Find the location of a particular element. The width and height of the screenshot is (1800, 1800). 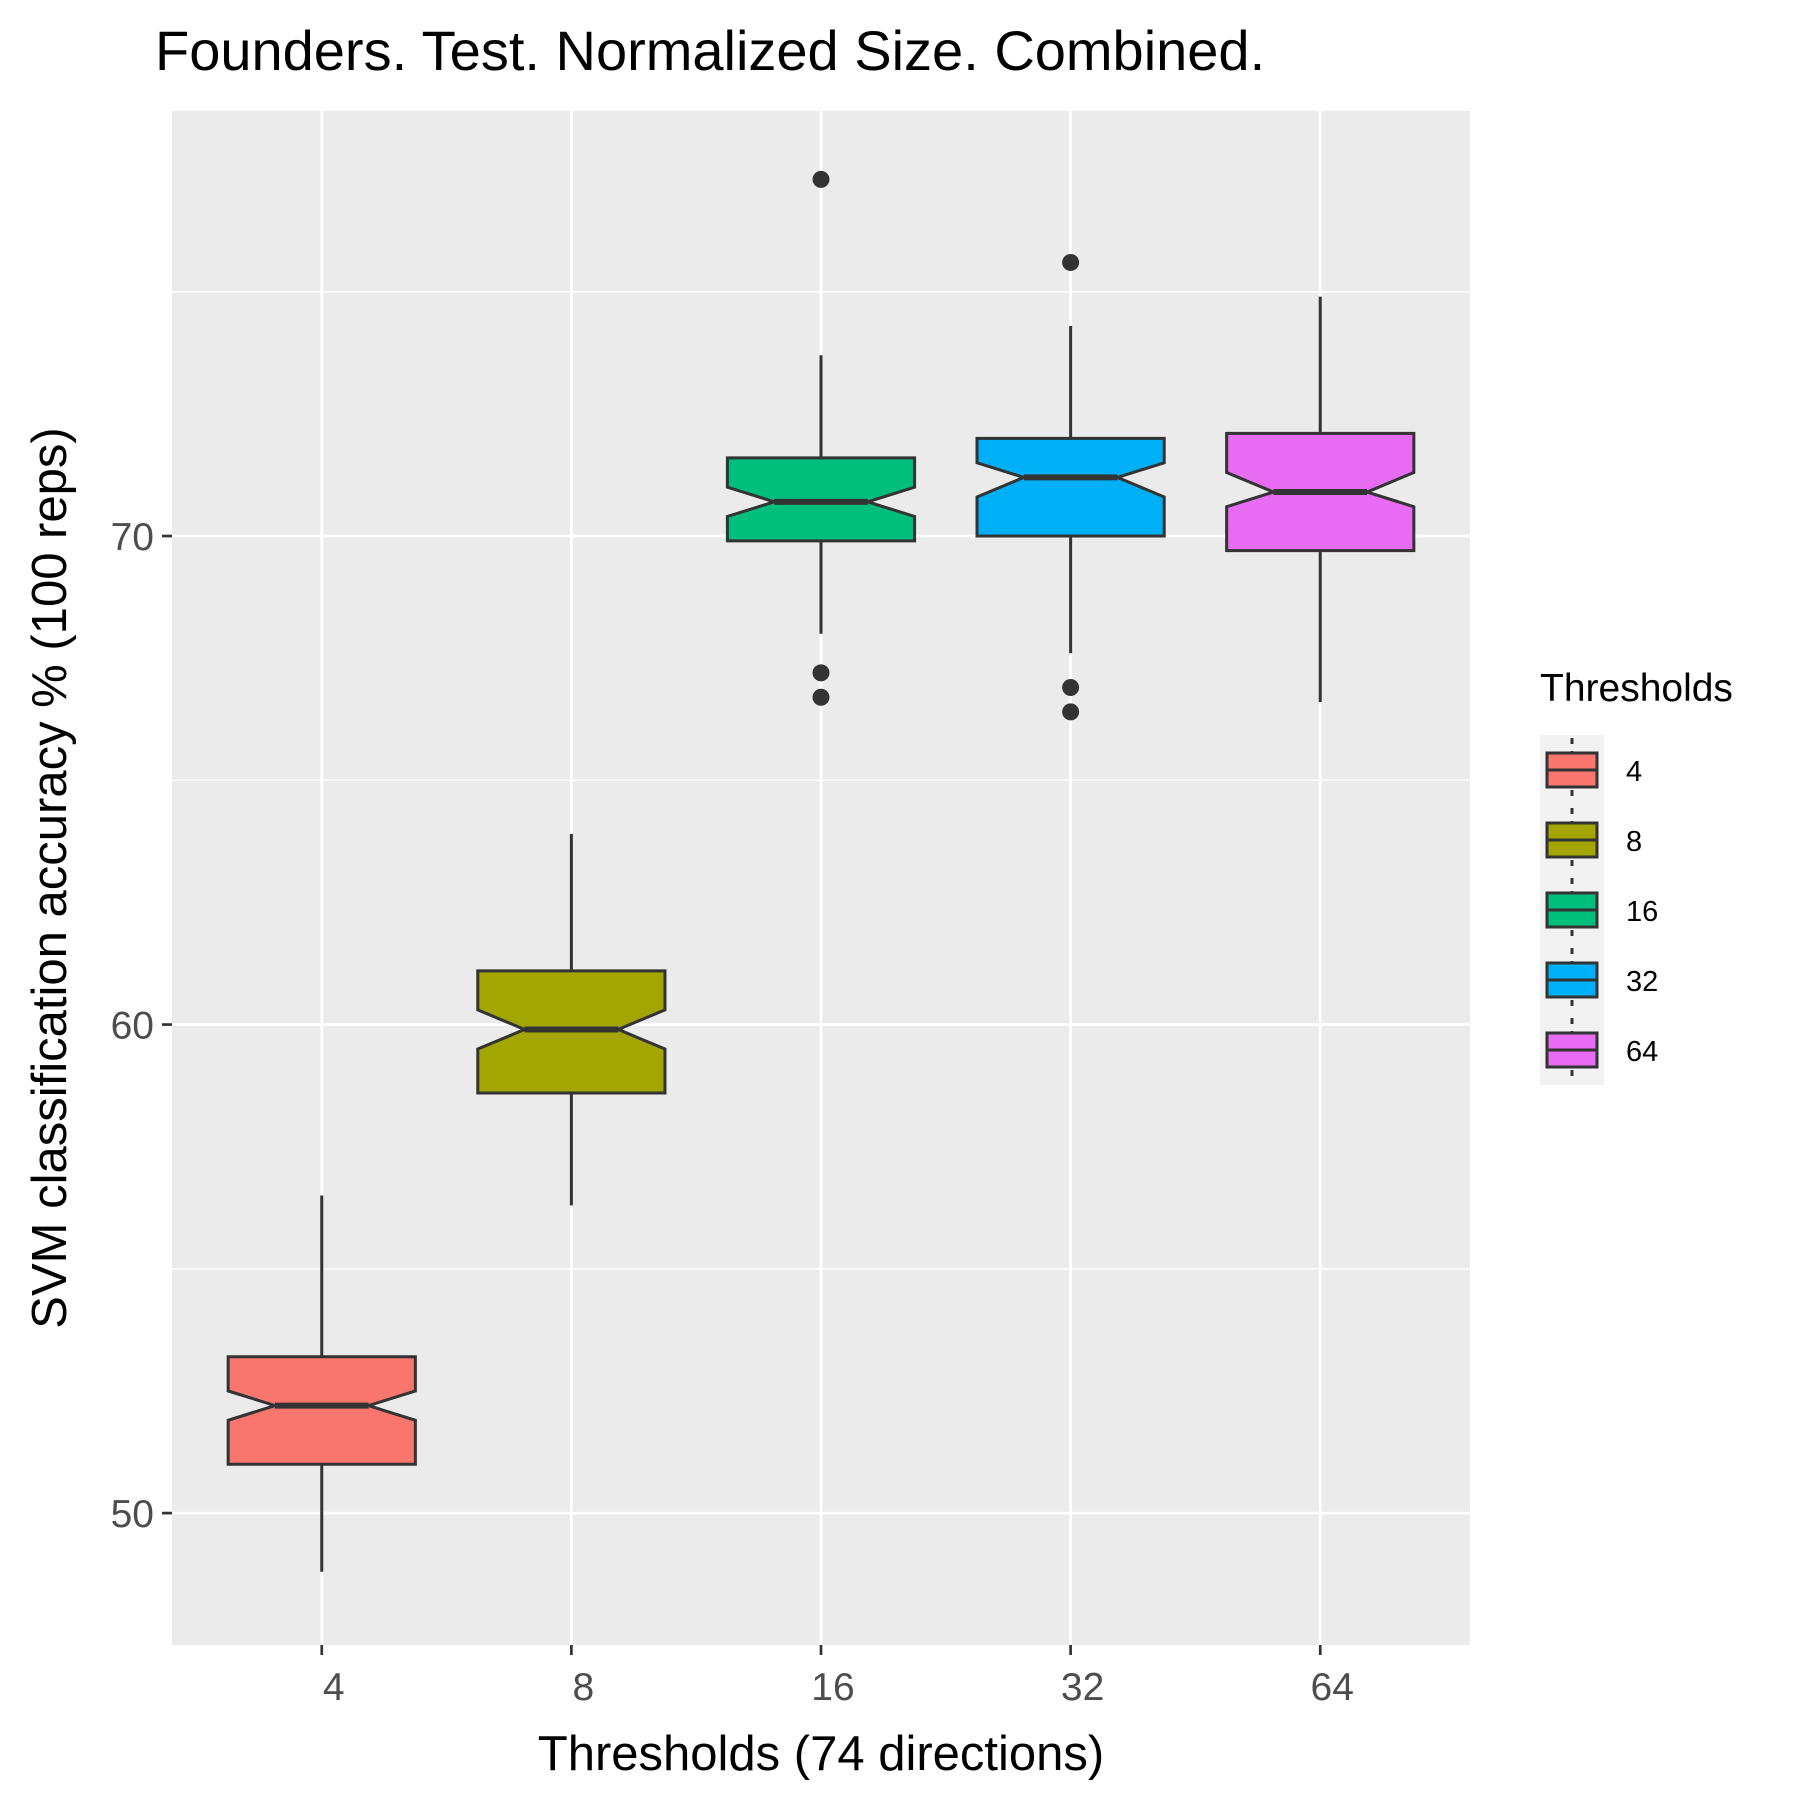

legend-label: 64 is located at coordinates (1642, 1052).